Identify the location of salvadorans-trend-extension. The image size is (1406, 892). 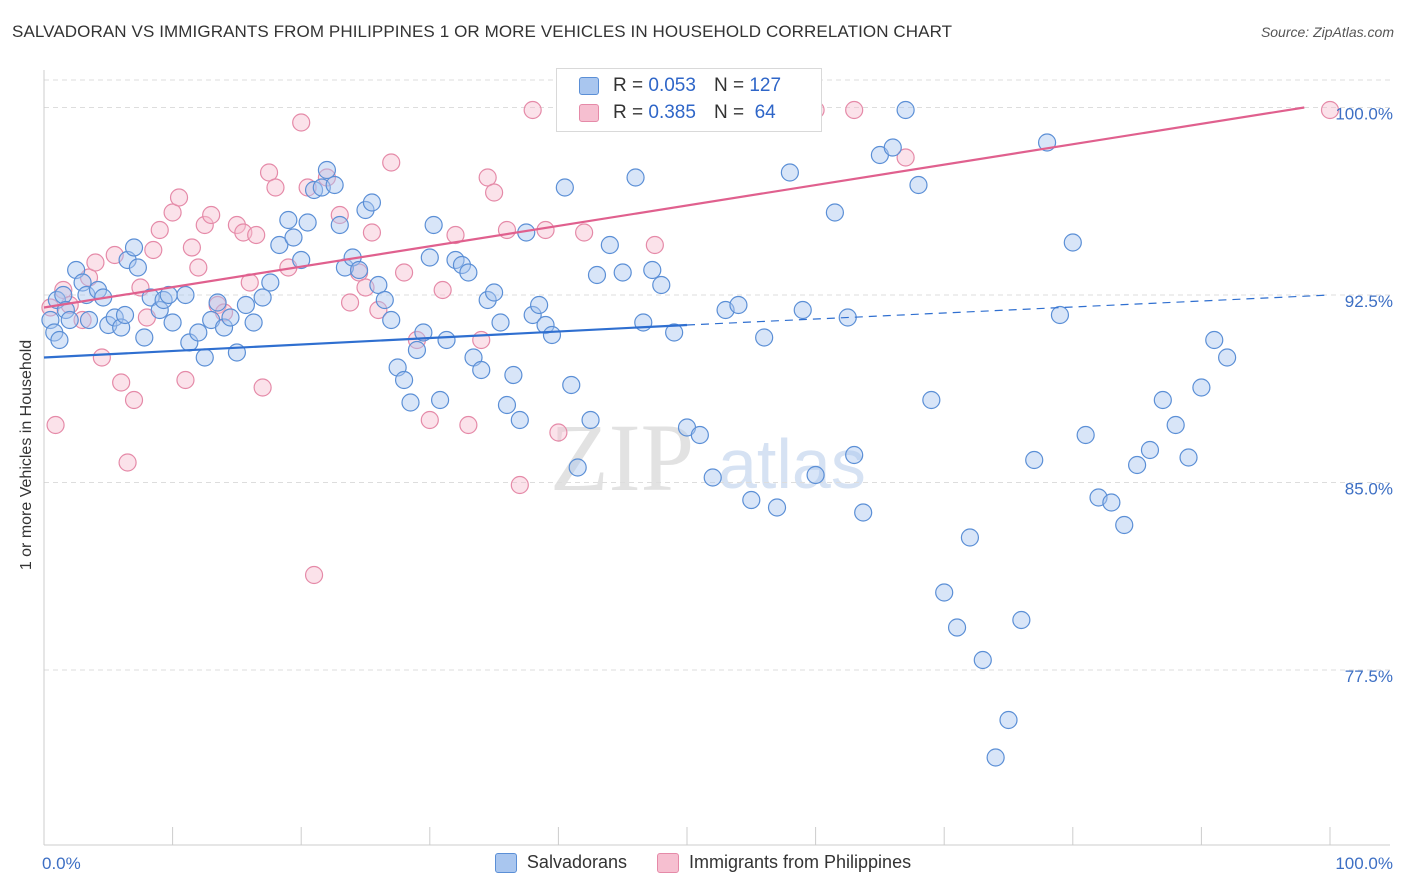
(1008, 310).